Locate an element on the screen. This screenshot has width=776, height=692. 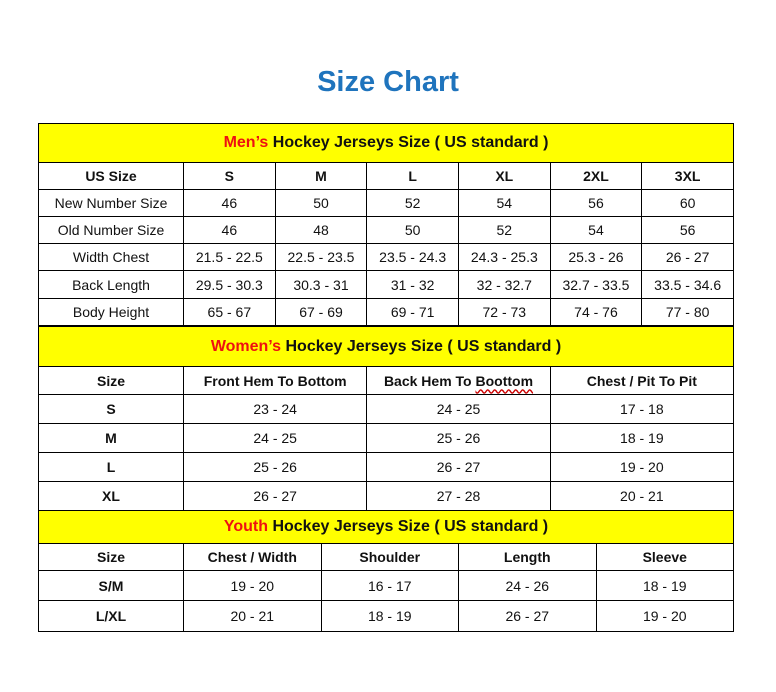
table-cell: Length is located at coordinates (527, 557).